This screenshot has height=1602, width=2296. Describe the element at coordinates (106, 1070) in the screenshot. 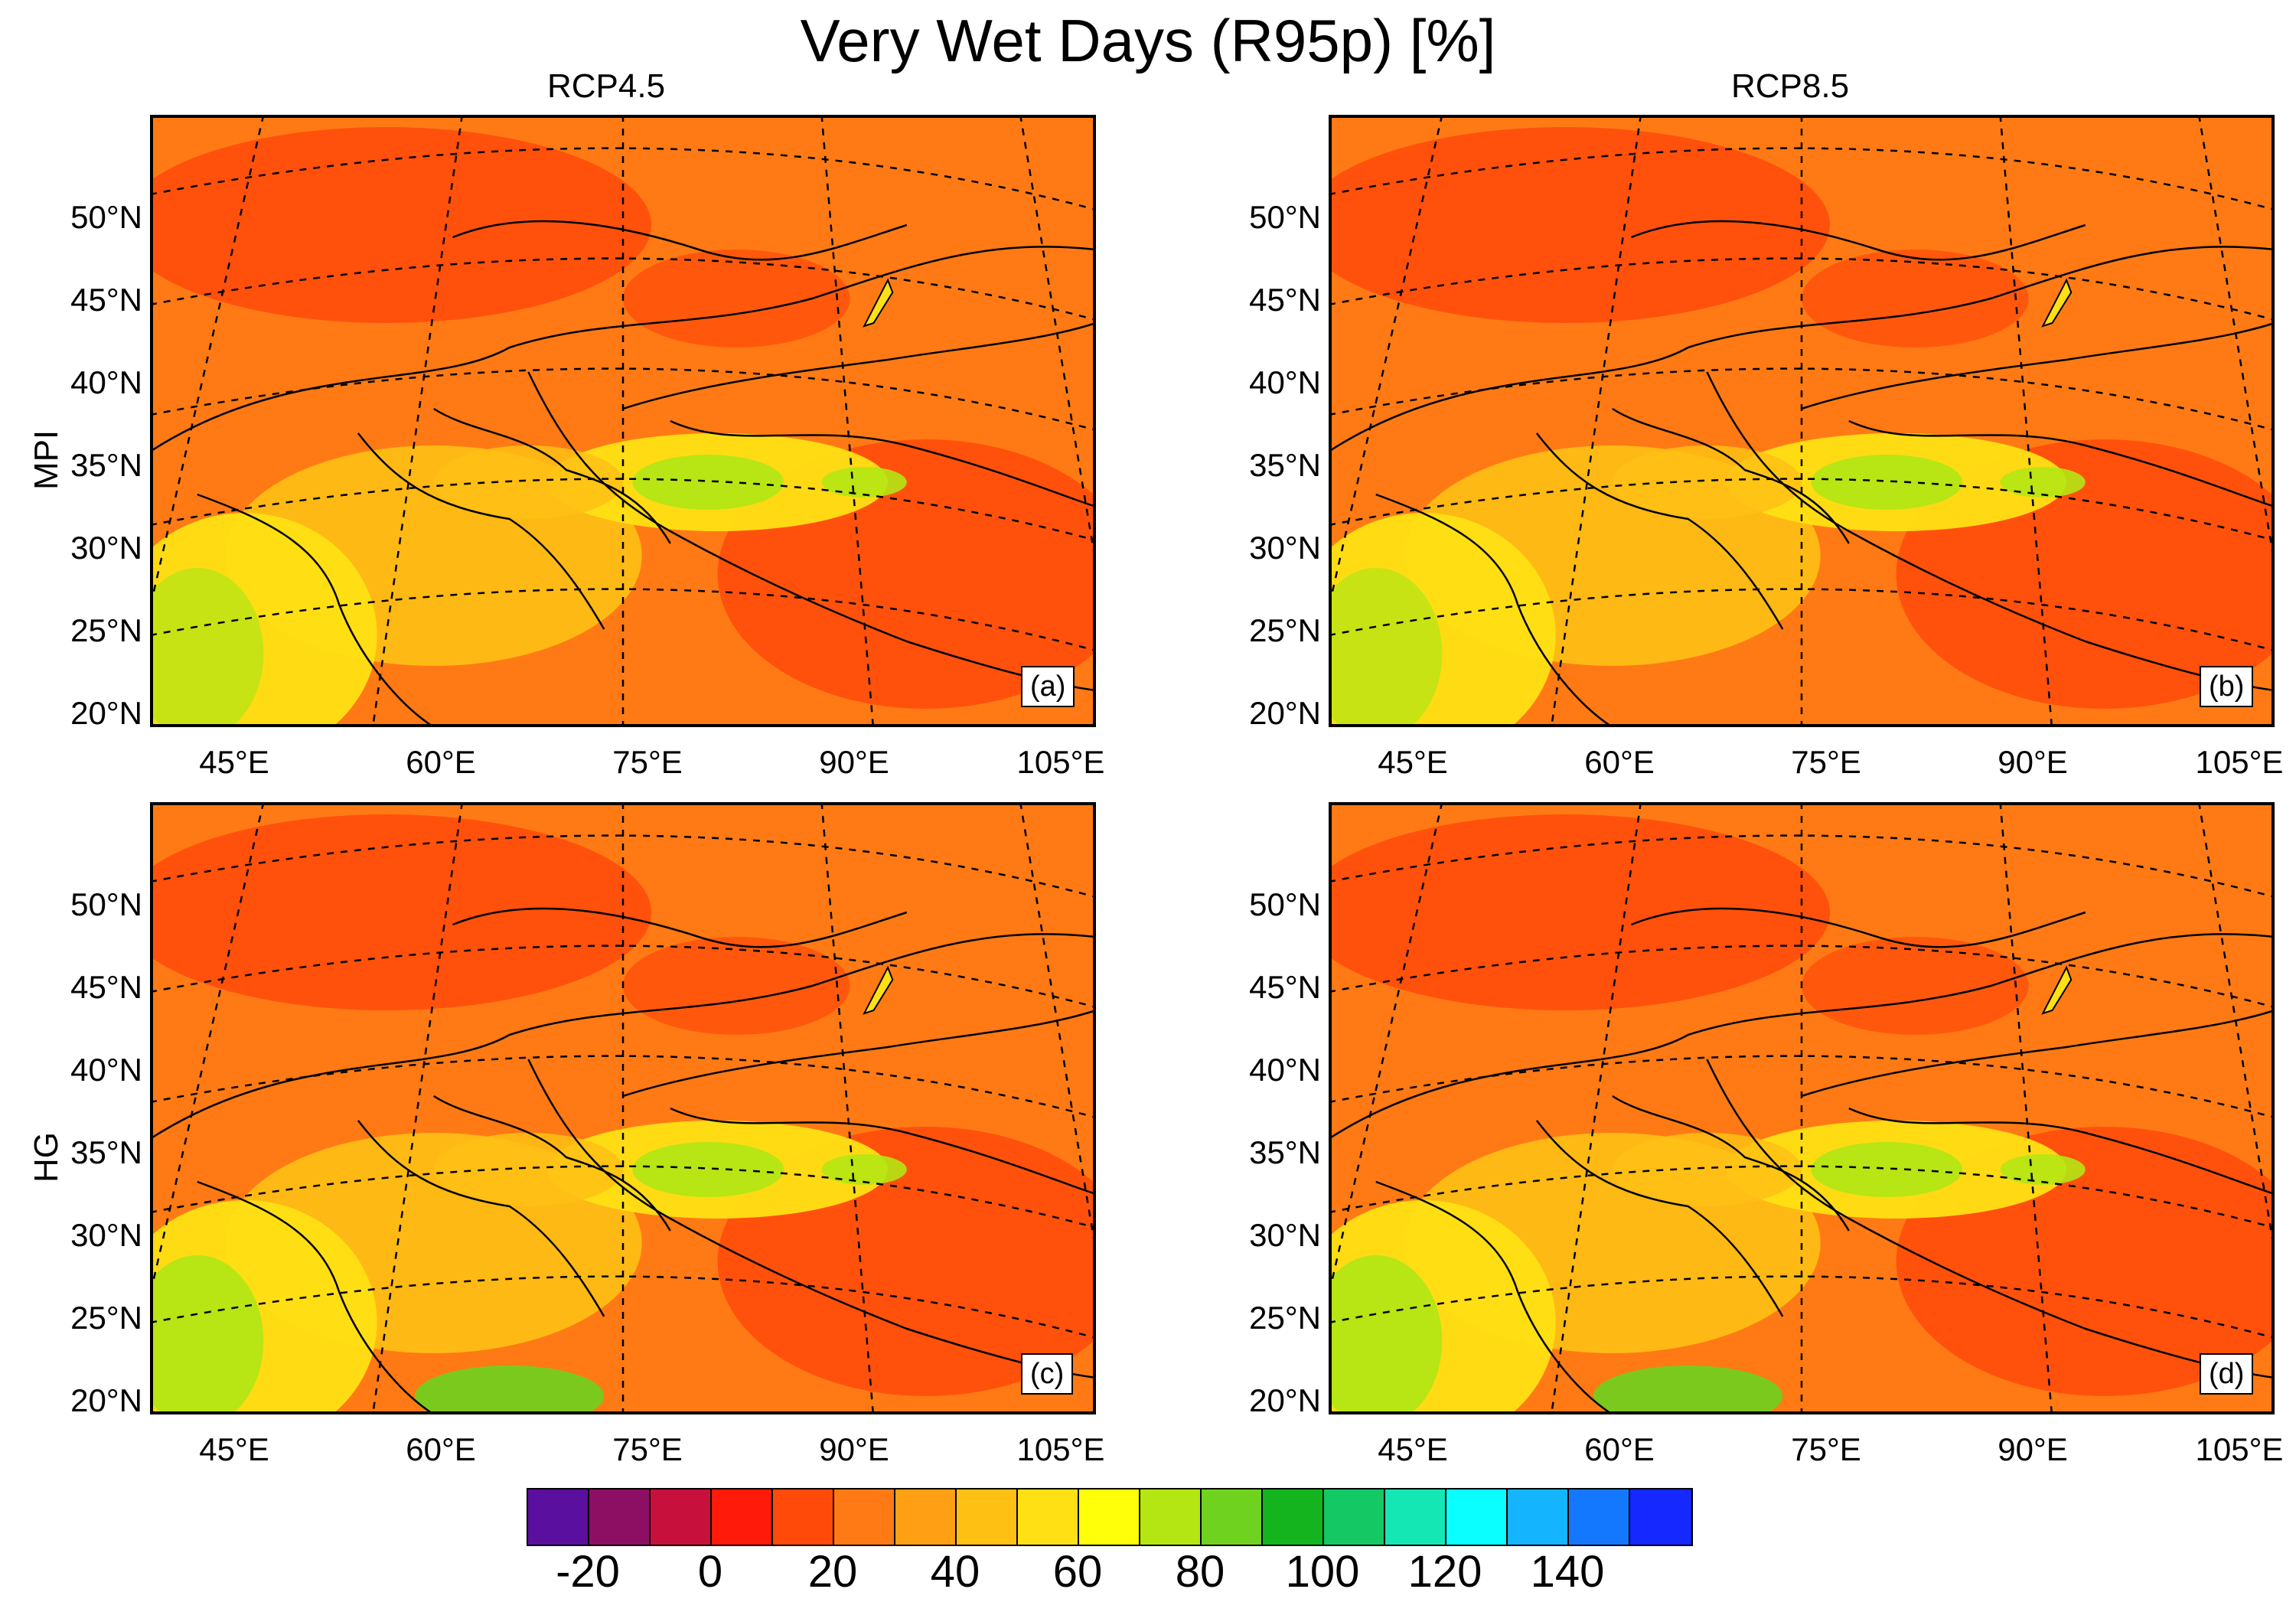

I see `latitude-tick-label: 40°N` at that location.